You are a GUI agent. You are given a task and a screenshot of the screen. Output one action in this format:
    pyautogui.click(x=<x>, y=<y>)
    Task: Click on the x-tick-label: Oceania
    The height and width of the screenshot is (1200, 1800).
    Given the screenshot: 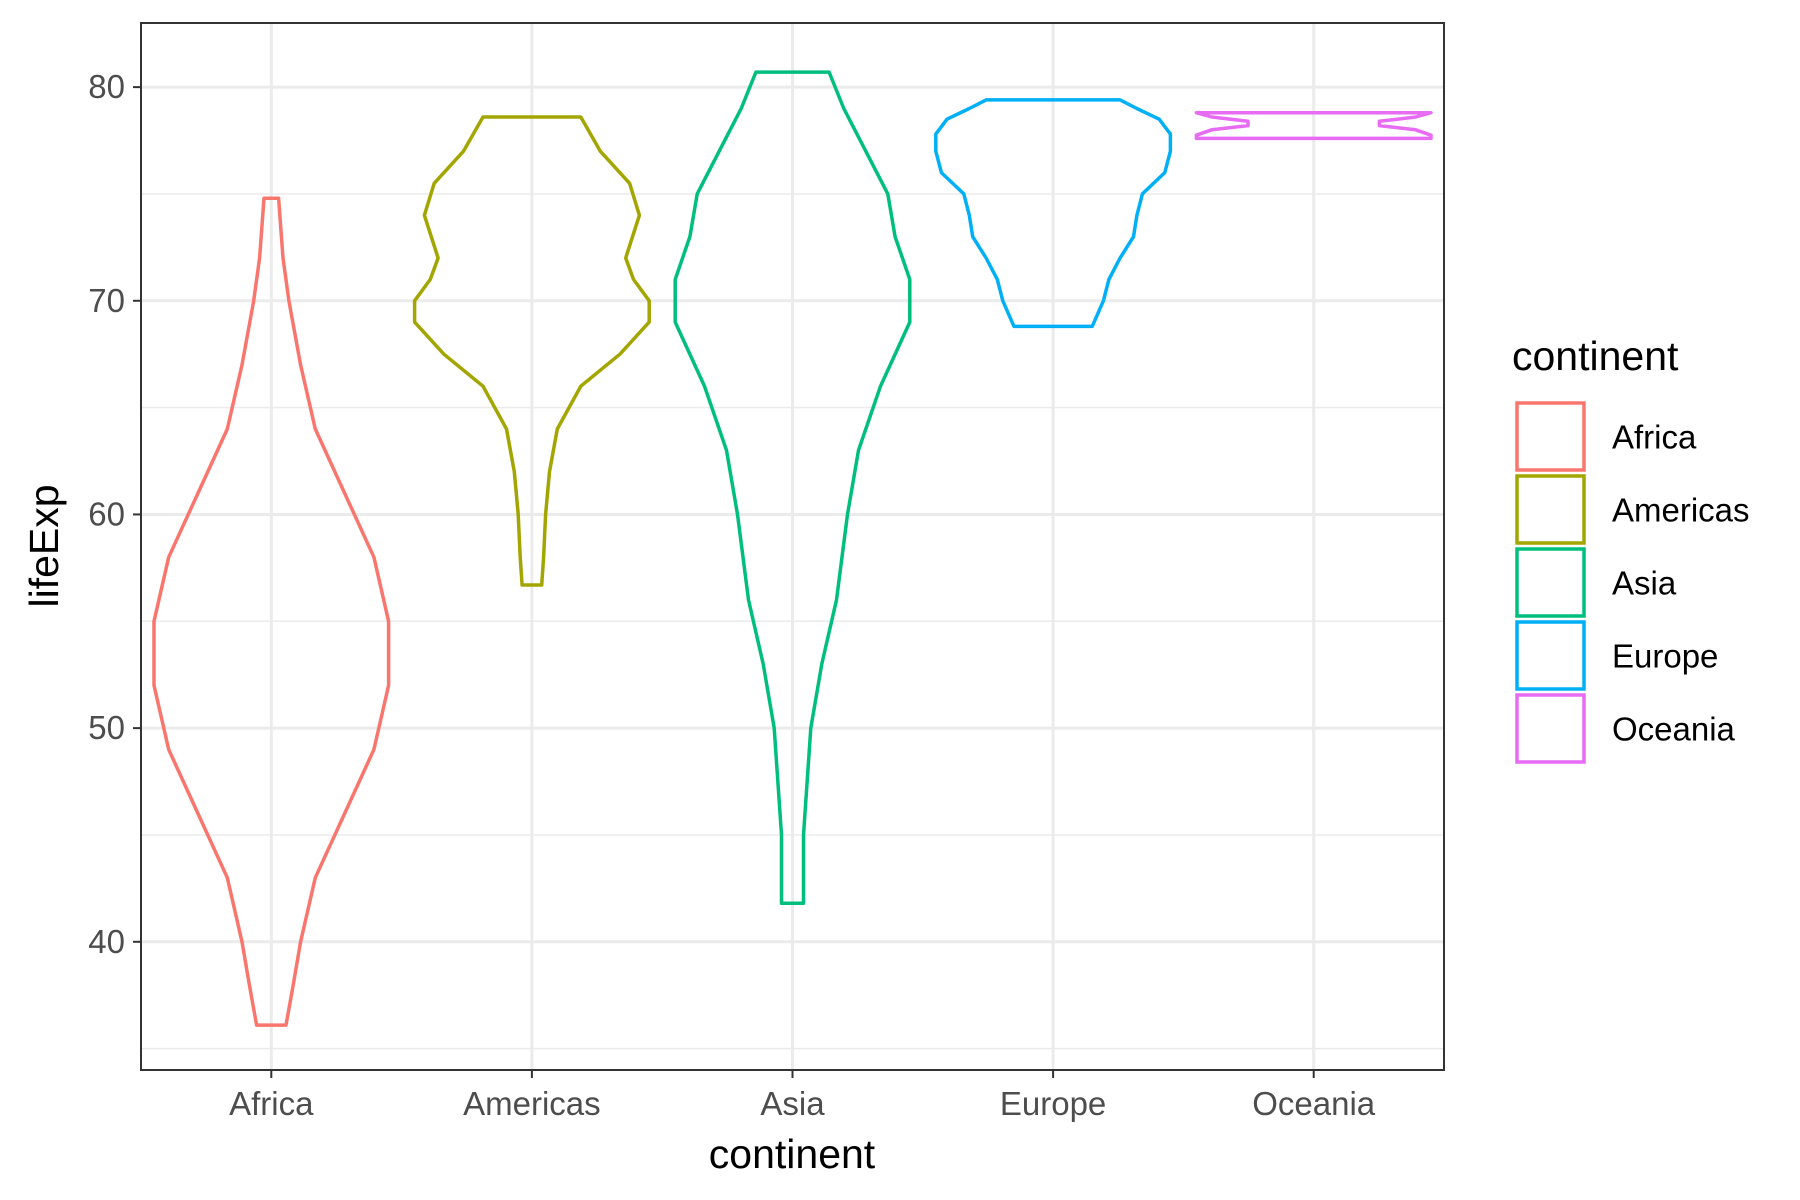 What is the action you would take?
    pyautogui.click(x=1314, y=1103)
    